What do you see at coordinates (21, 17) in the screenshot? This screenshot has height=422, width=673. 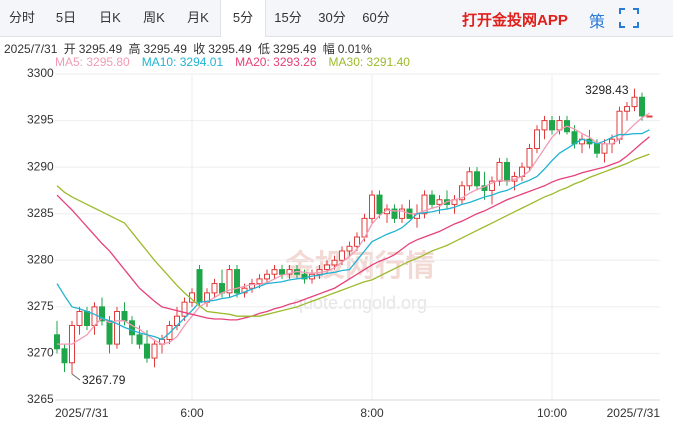 I see `tab: 分时` at bounding box center [21, 17].